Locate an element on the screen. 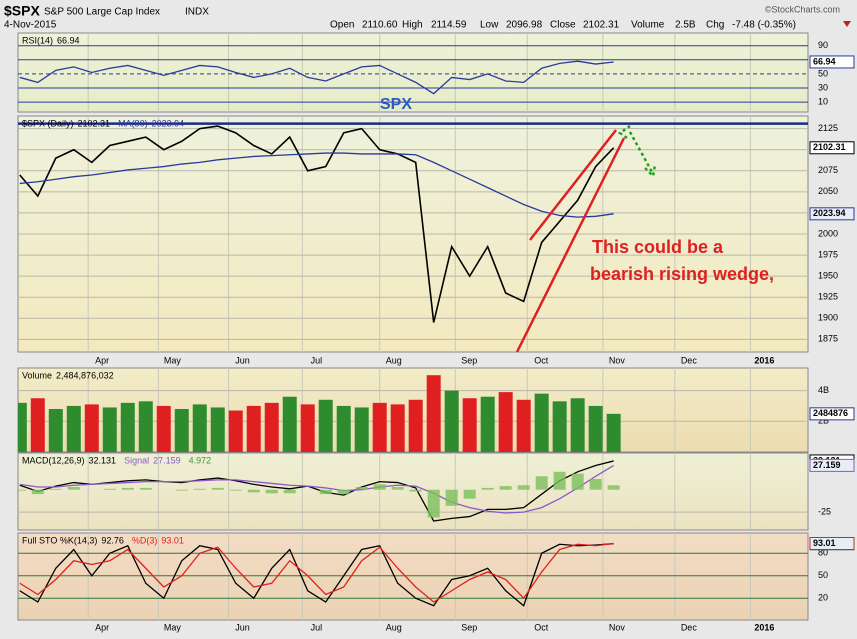  value-box-label: 93.01 is located at coordinates (824, 543).